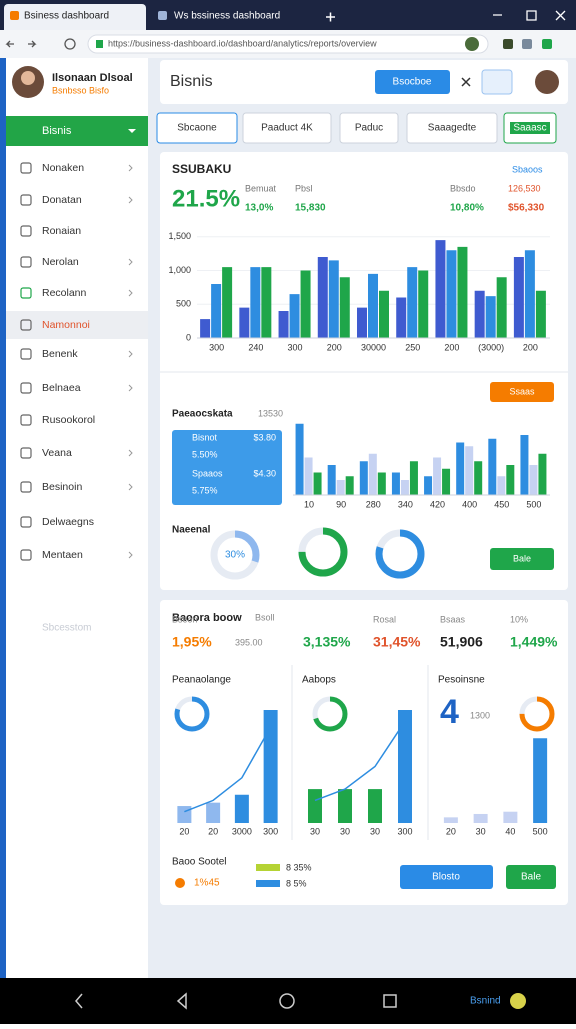 The image size is (576, 1029). I want to click on list-text: 5.50%, so click(205, 454).